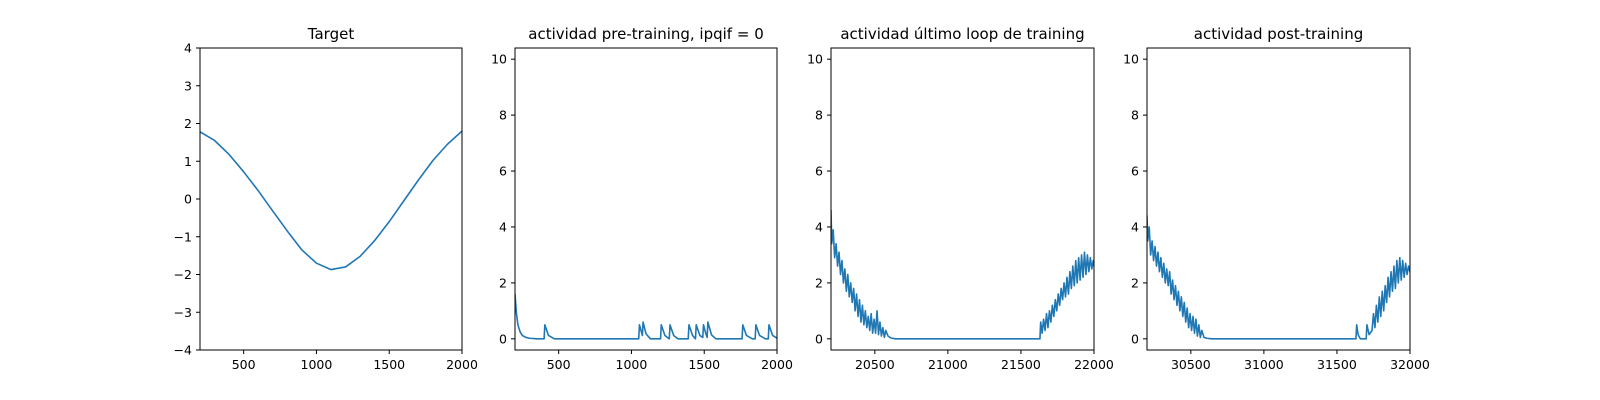 This screenshot has height=400, width=1600. What do you see at coordinates (188, 161) in the screenshot?
I see `y-tick-label: 1` at bounding box center [188, 161].